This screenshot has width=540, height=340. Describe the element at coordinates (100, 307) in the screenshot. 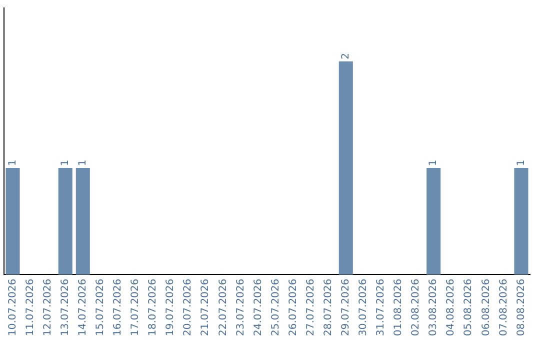

I see `x-tick-label: 15.07.2026` at that location.